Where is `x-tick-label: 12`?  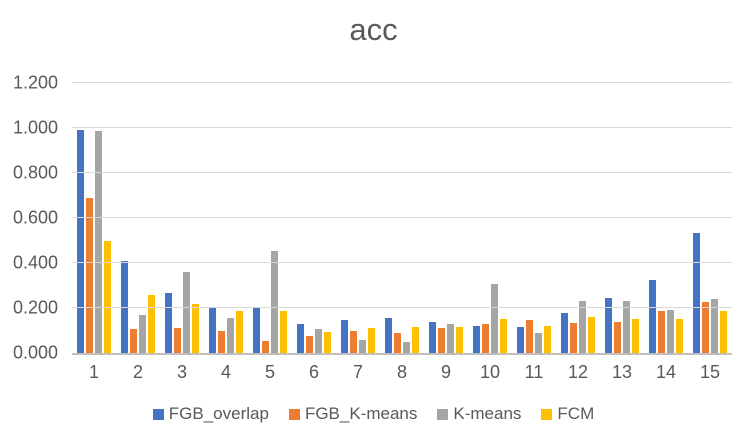 x-tick-label: 12 is located at coordinates (578, 372).